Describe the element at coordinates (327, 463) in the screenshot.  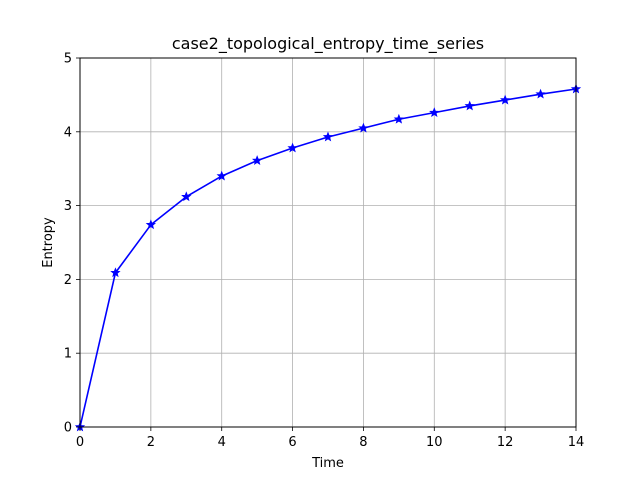
I see `x-axis-label: Time` at that location.